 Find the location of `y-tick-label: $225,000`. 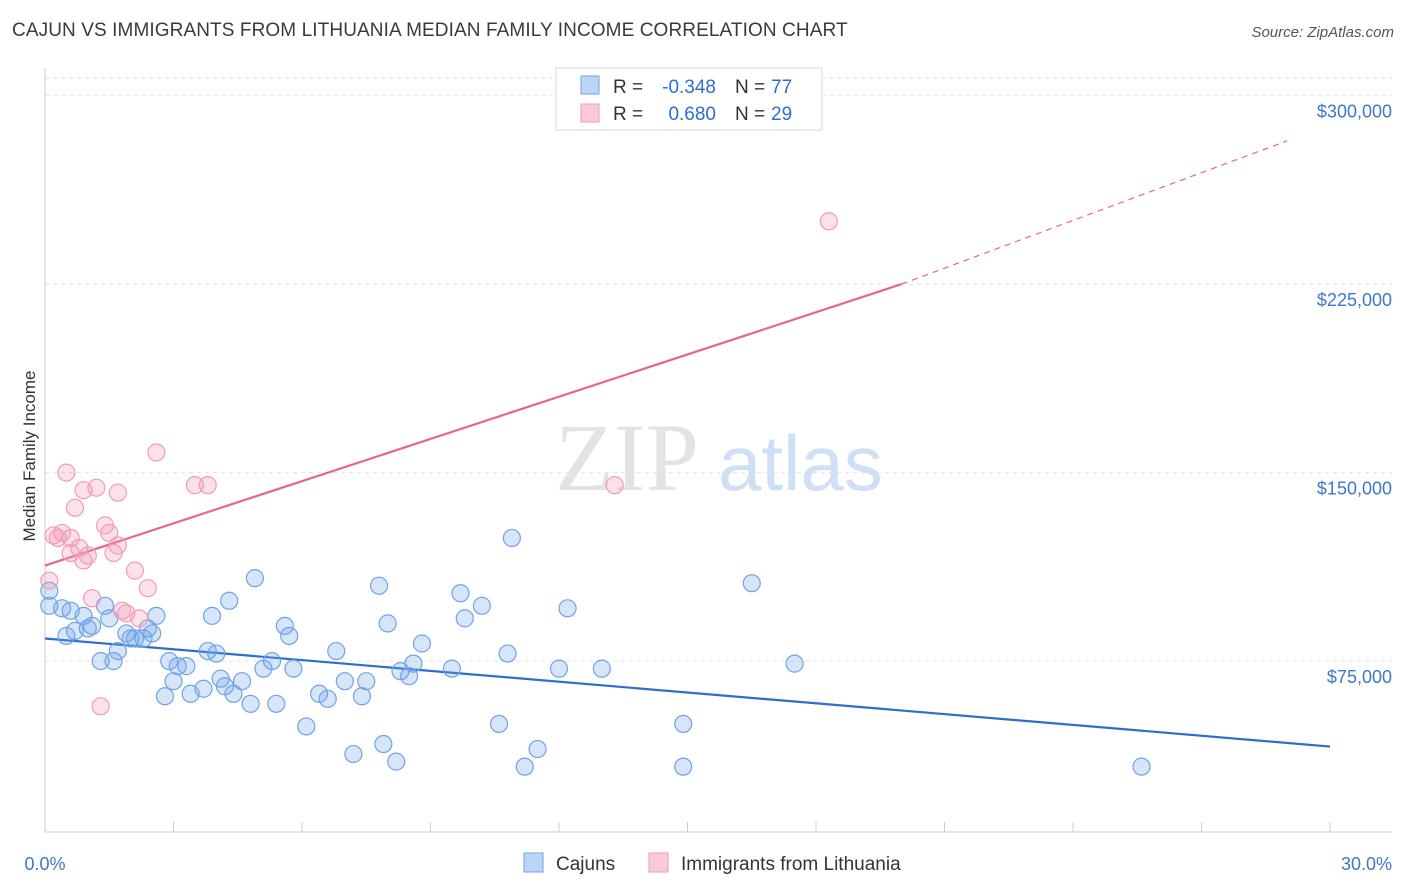

y-tick-label: $225,000 is located at coordinates (1354, 300).